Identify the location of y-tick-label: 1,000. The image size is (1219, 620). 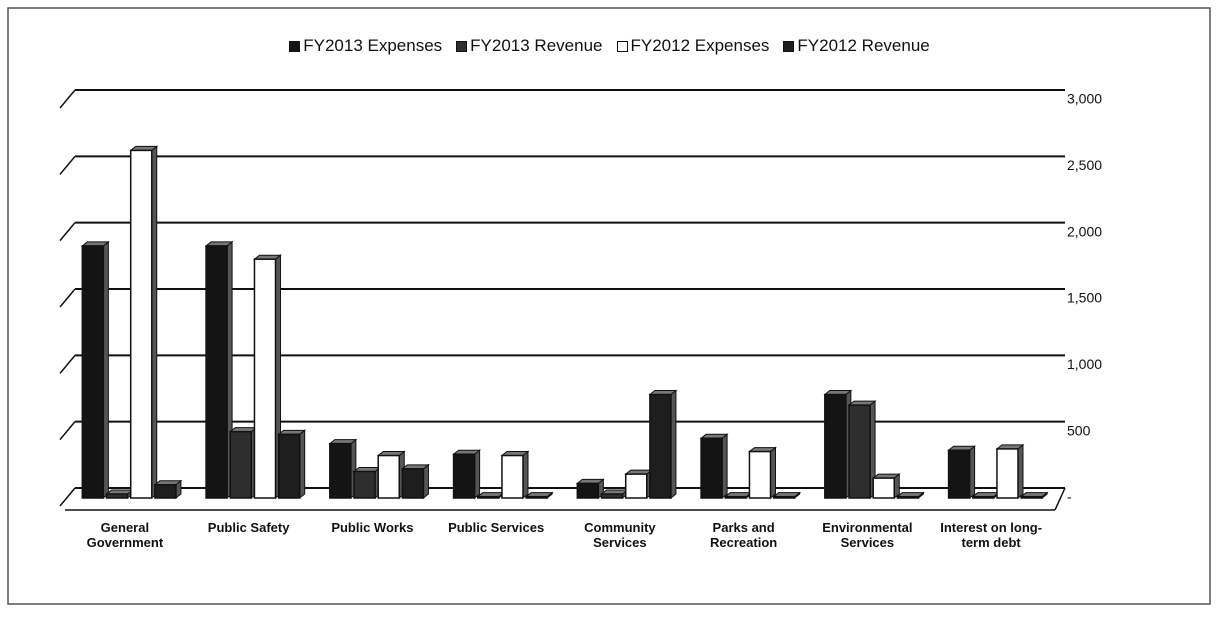
(1084, 364).